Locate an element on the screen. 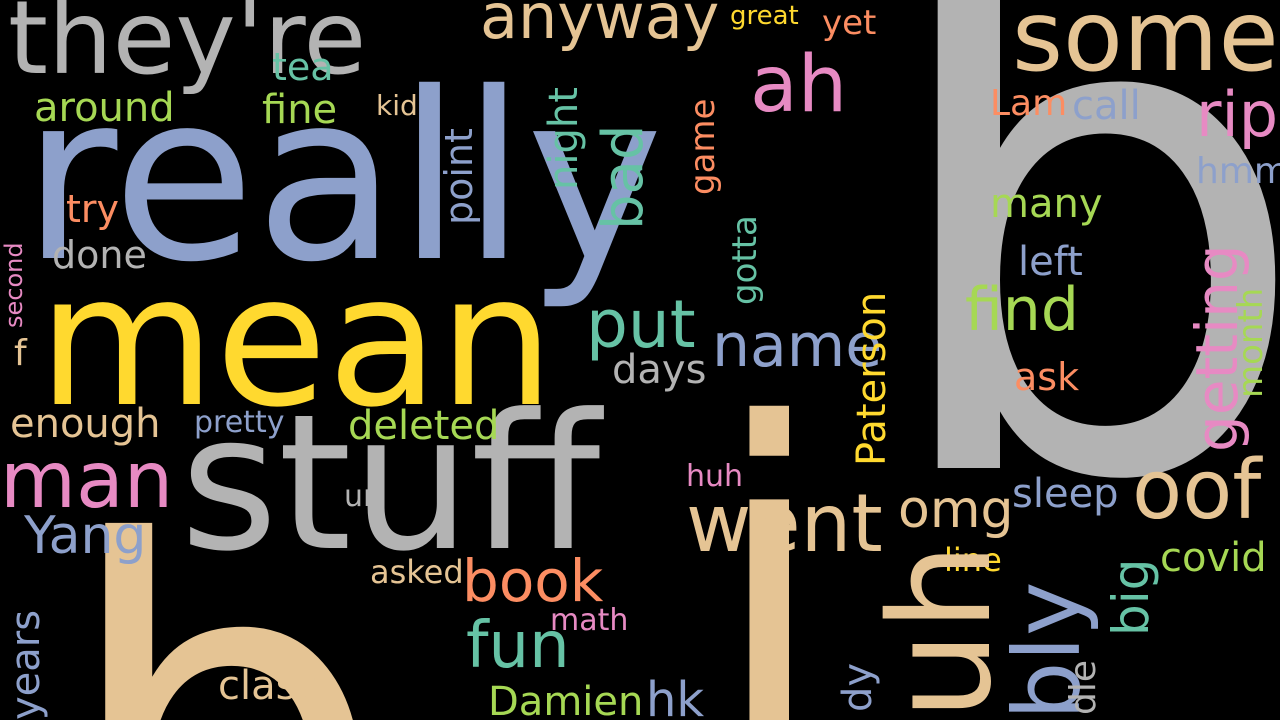 This screenshot has height=720, width=1280. word-gotta: gotta is located at coordinates (745, 260).